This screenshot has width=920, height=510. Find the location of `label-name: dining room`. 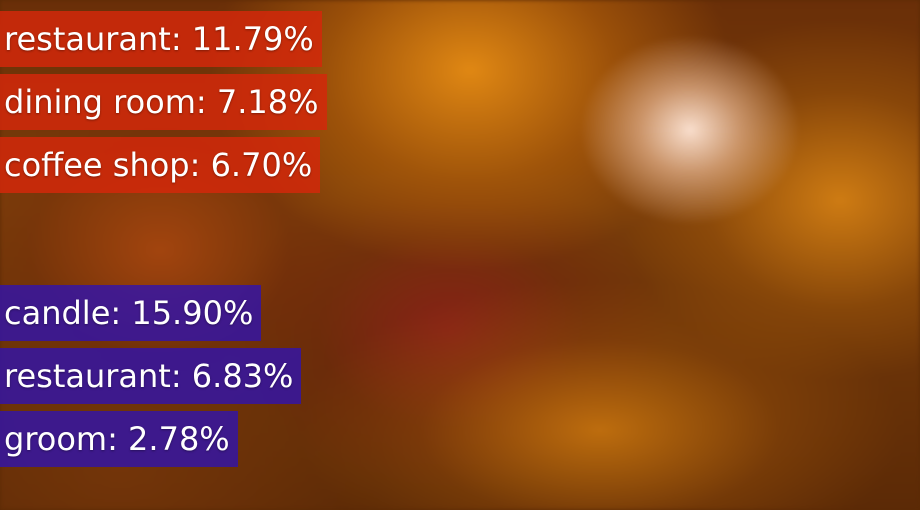

label-name: dining room is located at coordinates (100, 102).